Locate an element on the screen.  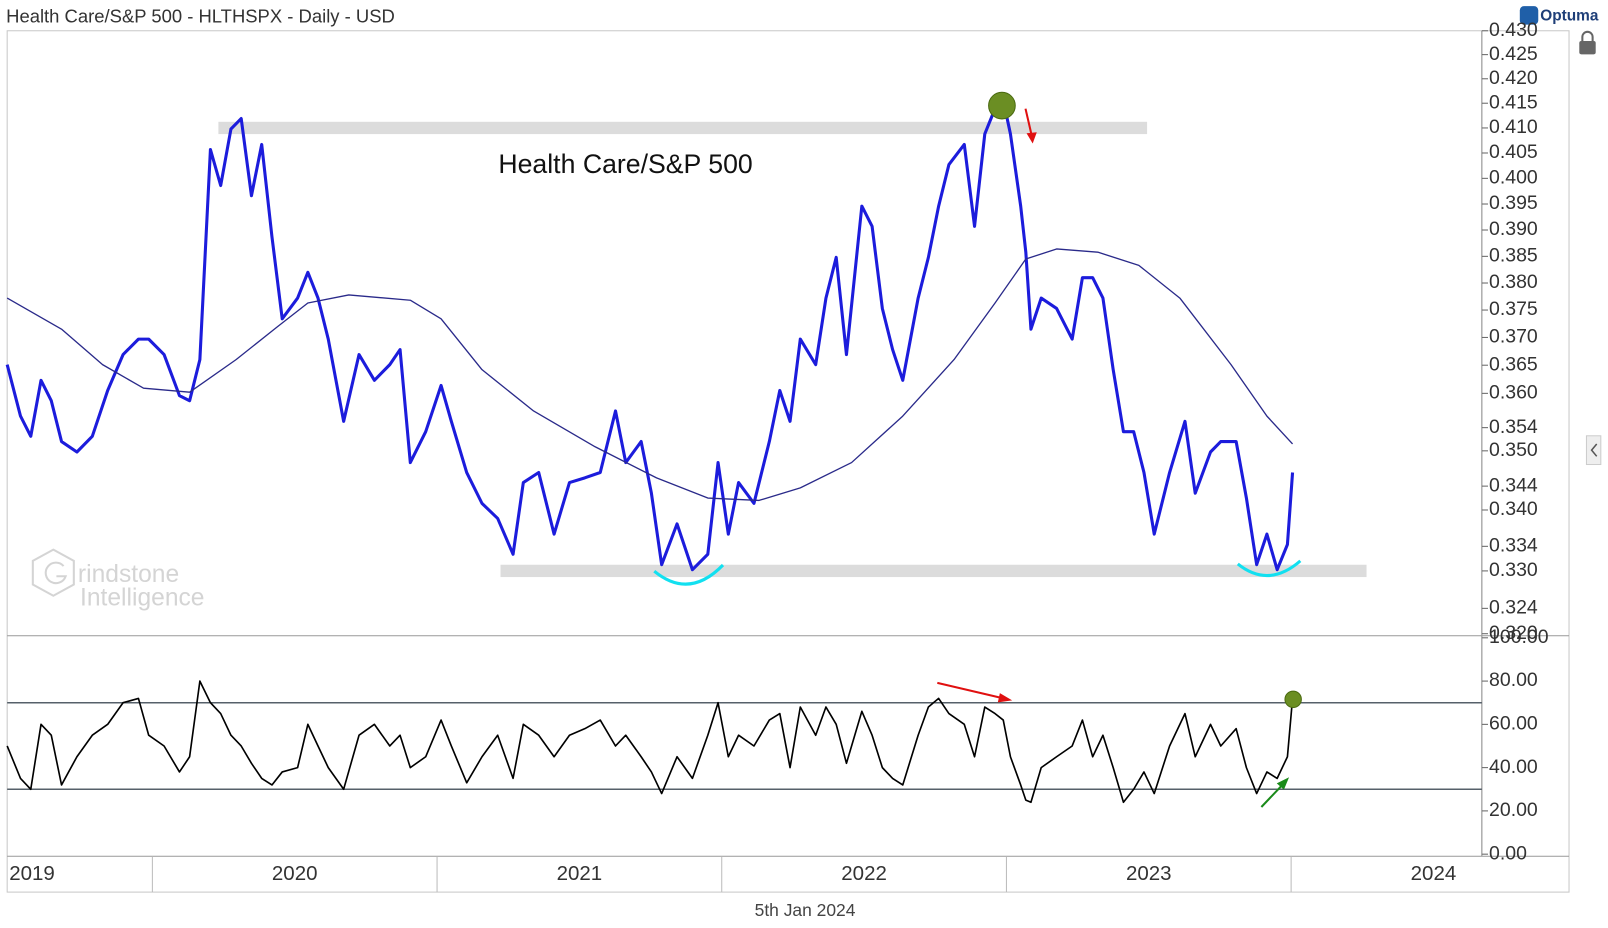
watermark-line1: rindstone is located at coordinates (128, 574).